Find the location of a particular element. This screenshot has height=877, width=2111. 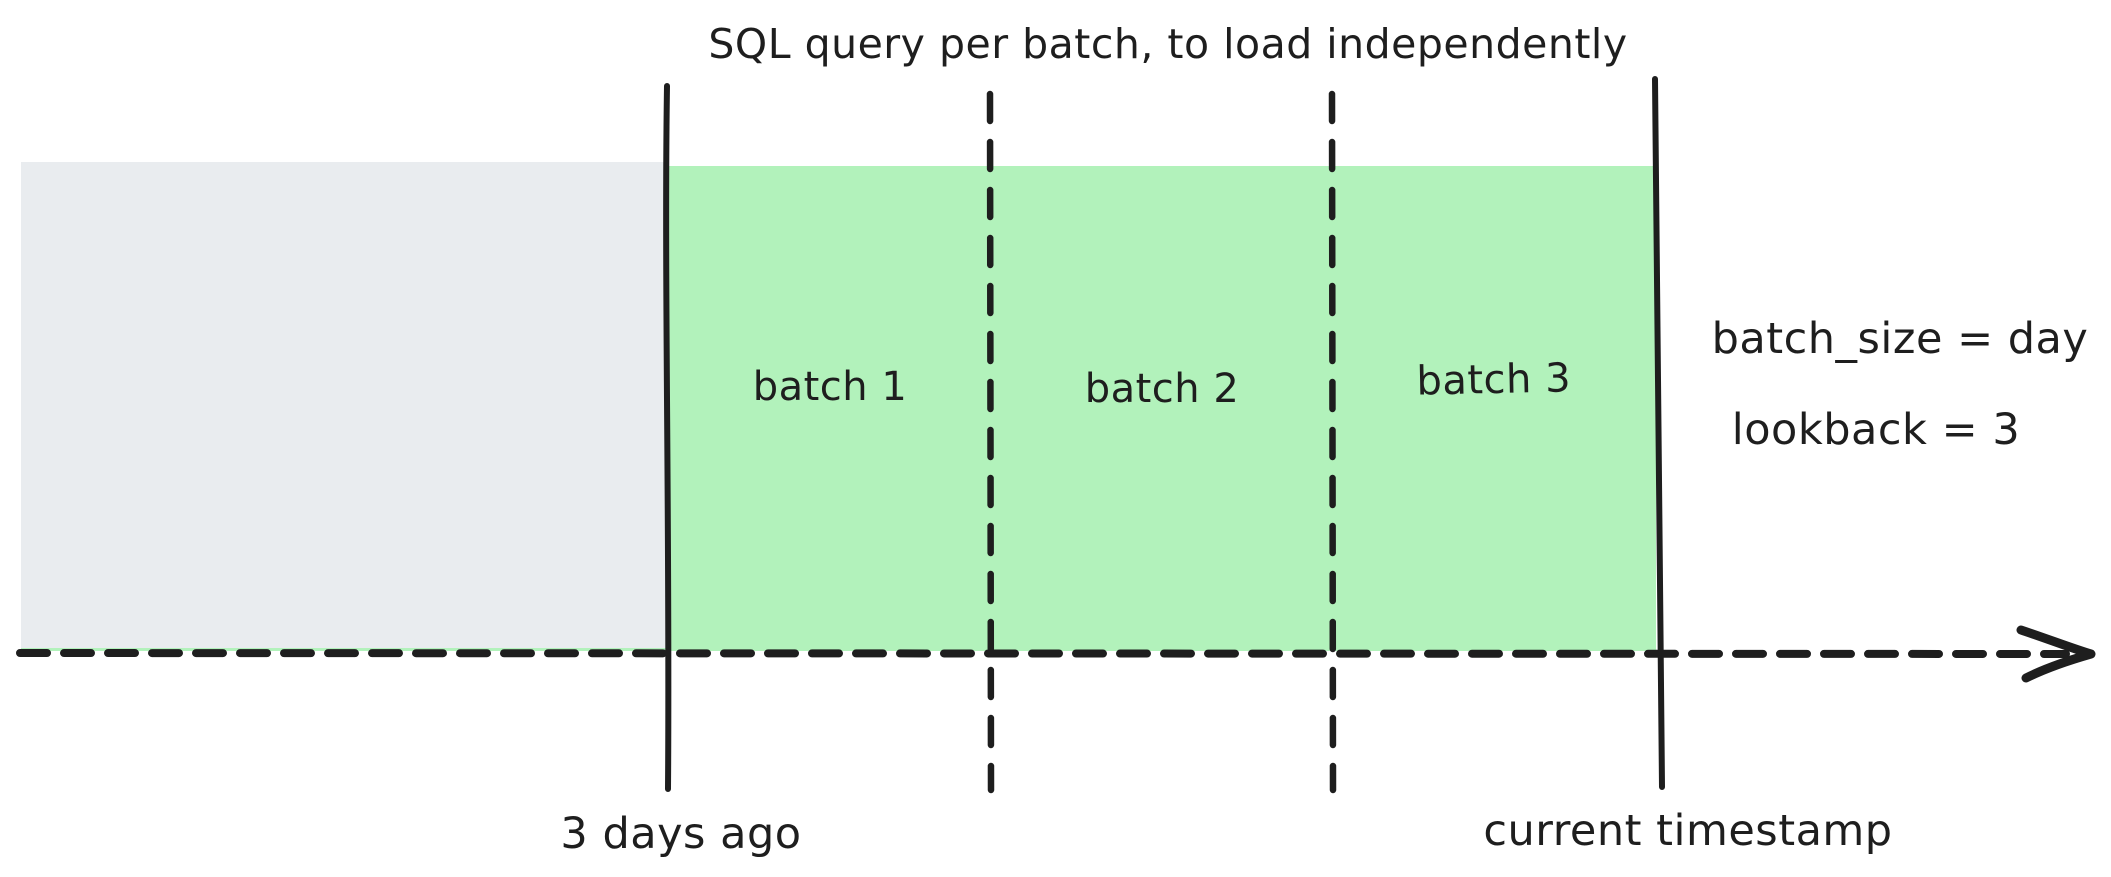

batch-1-label: batch 1 is located at coordinates (830, 387).